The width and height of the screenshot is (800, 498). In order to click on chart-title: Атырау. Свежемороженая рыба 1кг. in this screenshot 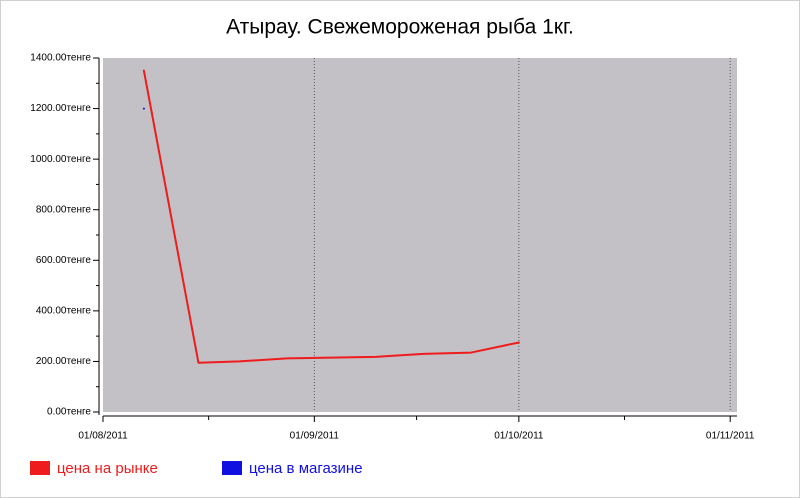, I will do `click(400, 27)`.